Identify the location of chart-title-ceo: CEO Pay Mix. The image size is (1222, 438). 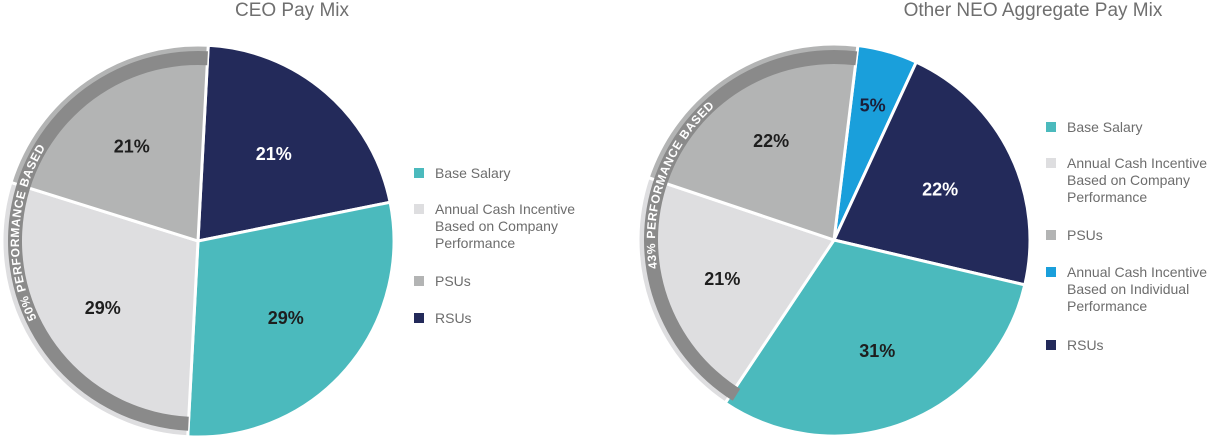
(292, 10).